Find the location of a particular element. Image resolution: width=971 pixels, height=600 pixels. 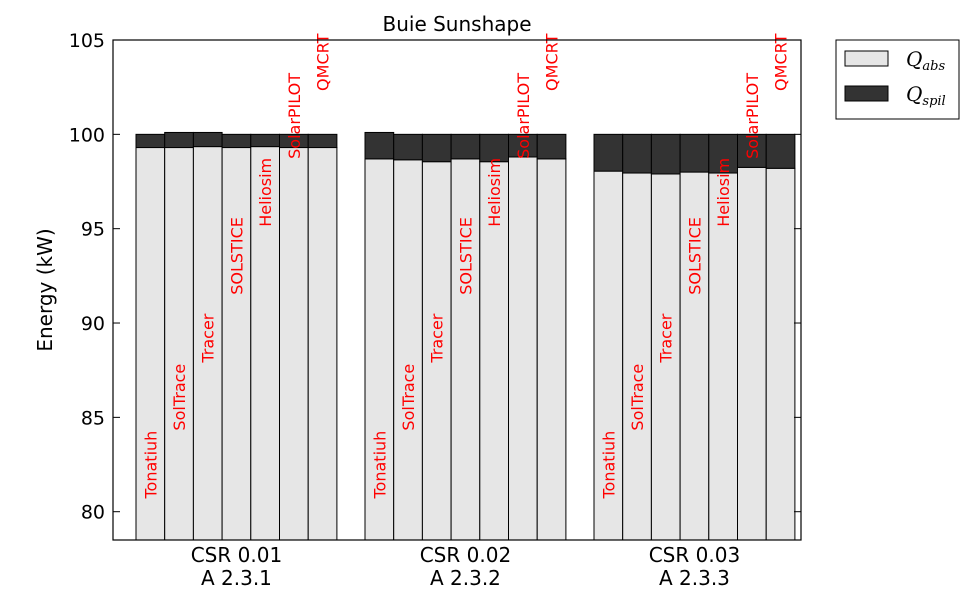

y-tick-label-100: 100 is located at coordinates (87, 135).